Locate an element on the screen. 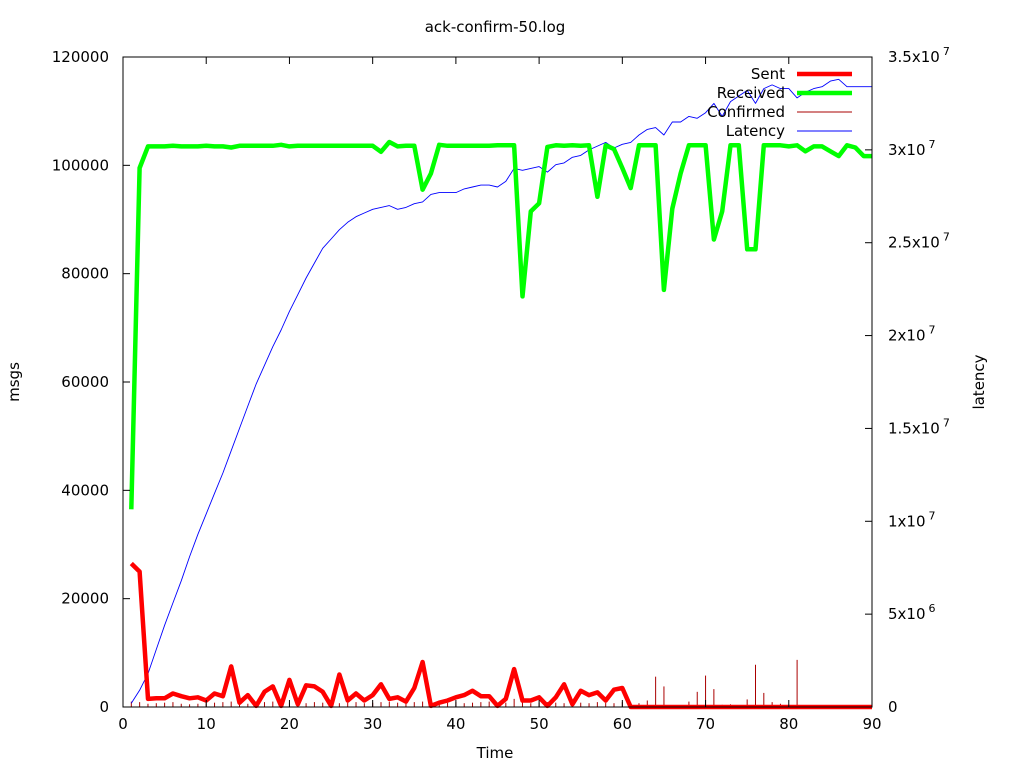  y-axis: 0 20000 40000 60000 80000 100000 120000 is located at coordinates (91, 382).